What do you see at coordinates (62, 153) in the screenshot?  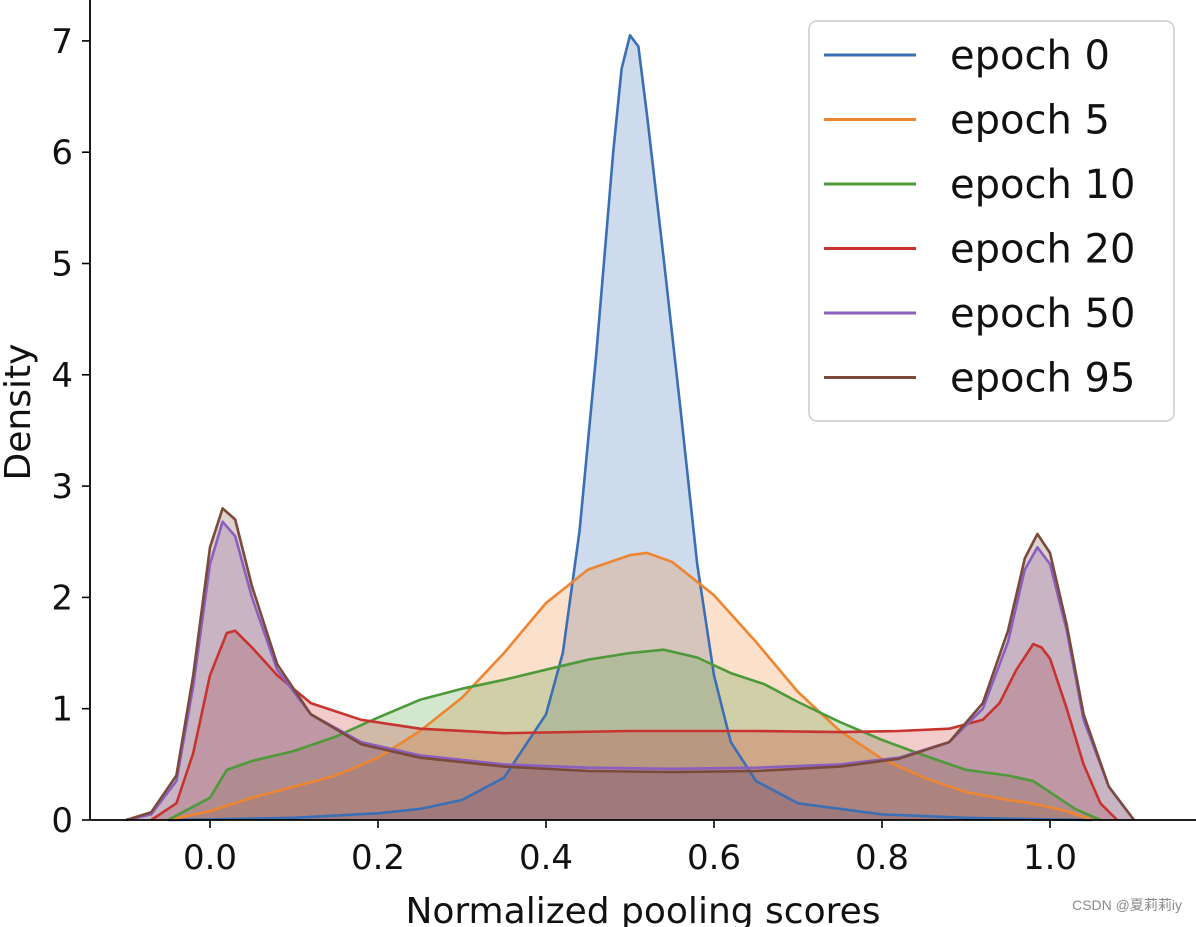 I see `y-tick-label: 6` at bounding box center [62, 153].